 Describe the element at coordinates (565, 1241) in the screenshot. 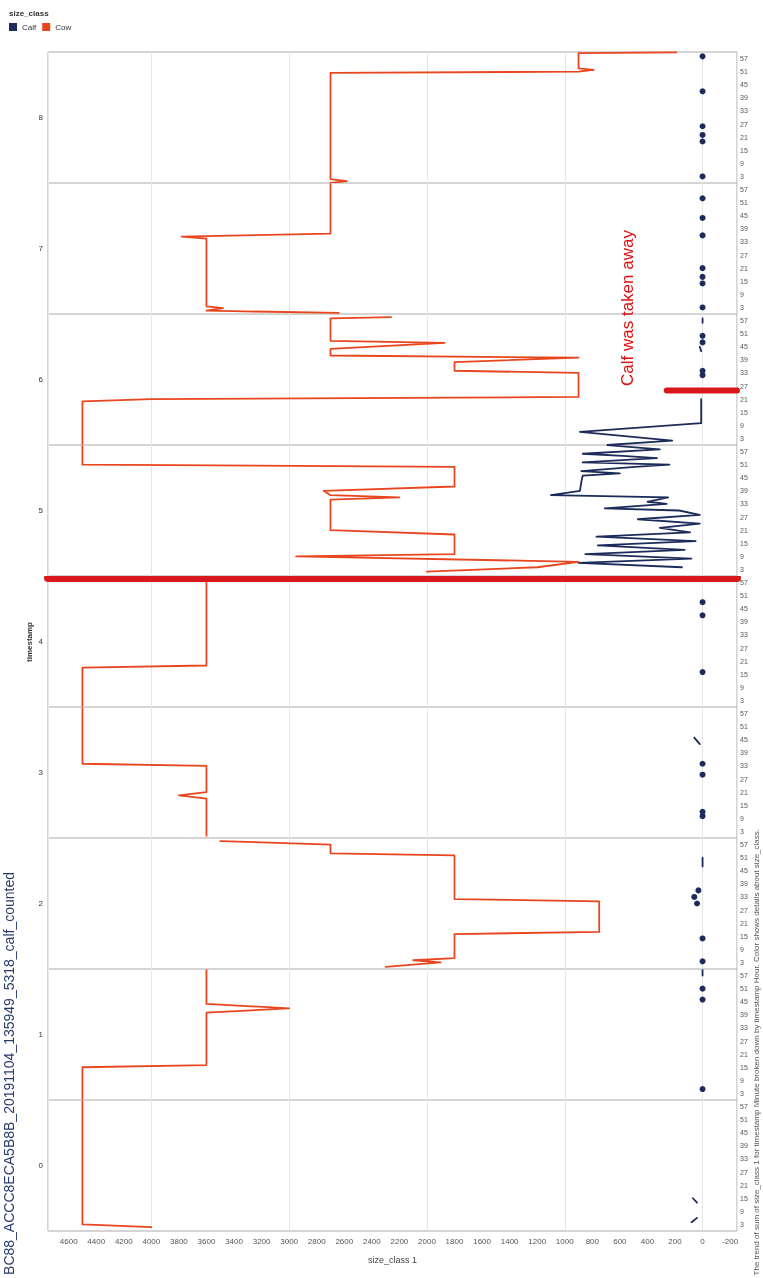

I see `x-tick-label: 1000` at that location.